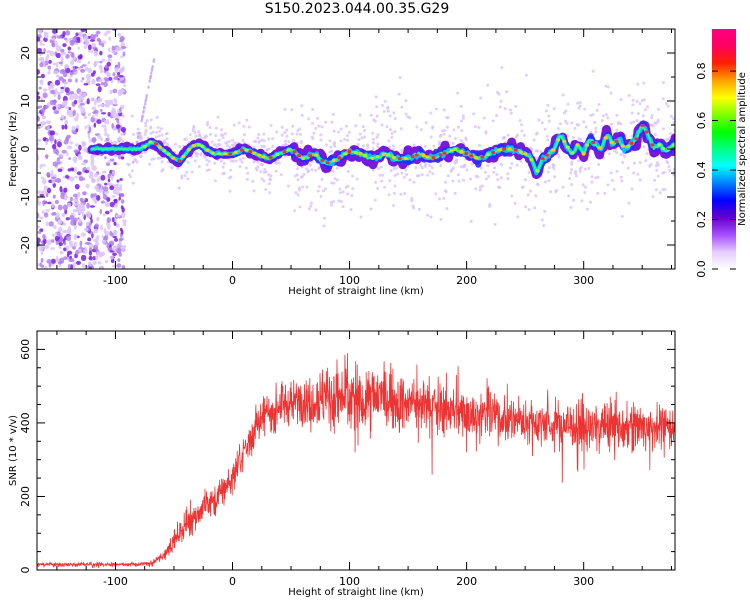 This screenshot has width=750, height=600. I want to click on y-tick-label-0: 10, so click(25, 101).